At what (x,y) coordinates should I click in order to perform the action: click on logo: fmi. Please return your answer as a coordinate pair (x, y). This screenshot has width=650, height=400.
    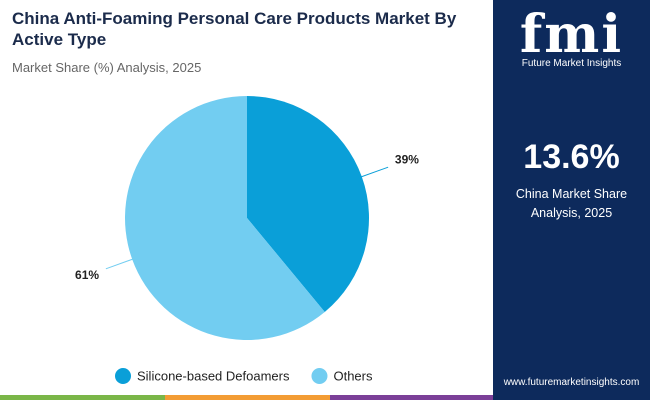
    Looking at the image, I should click on (571, 34).